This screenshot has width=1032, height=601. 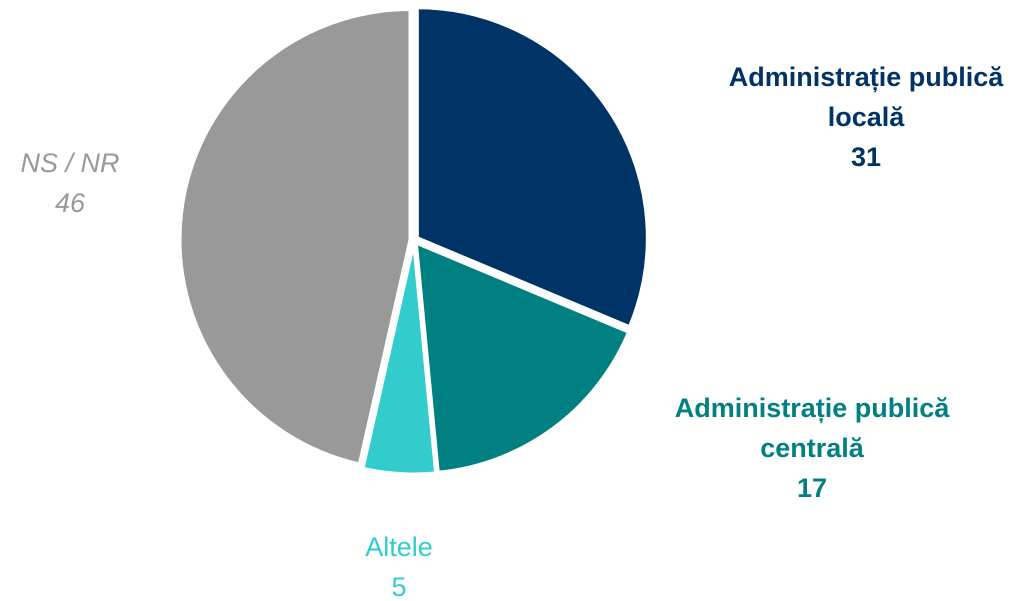 What do you see at coordinates (813, 408) in the screenshot?
I see `slice-label-line-1-0: Administrație publică` at bounding box center [813, 408].